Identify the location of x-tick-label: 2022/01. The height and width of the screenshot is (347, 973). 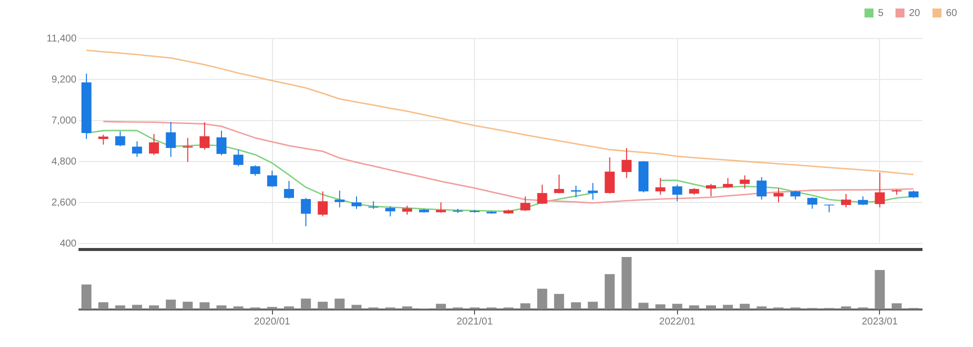
(677, 322).